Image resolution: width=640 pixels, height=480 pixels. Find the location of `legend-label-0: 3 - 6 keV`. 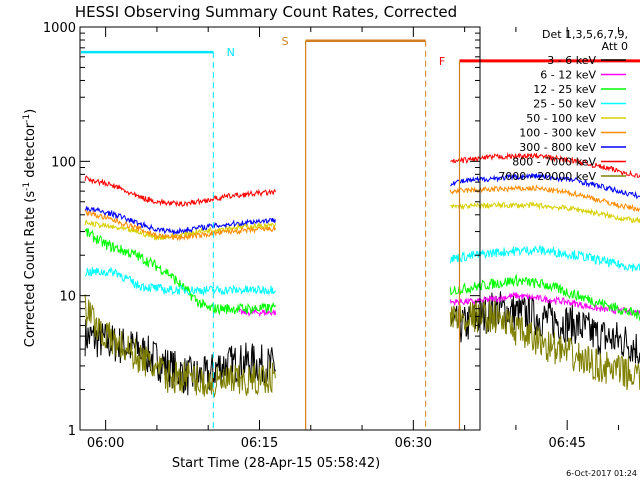

legend-label-0: 3 - 6 keV is located at coordinates (571, 60).